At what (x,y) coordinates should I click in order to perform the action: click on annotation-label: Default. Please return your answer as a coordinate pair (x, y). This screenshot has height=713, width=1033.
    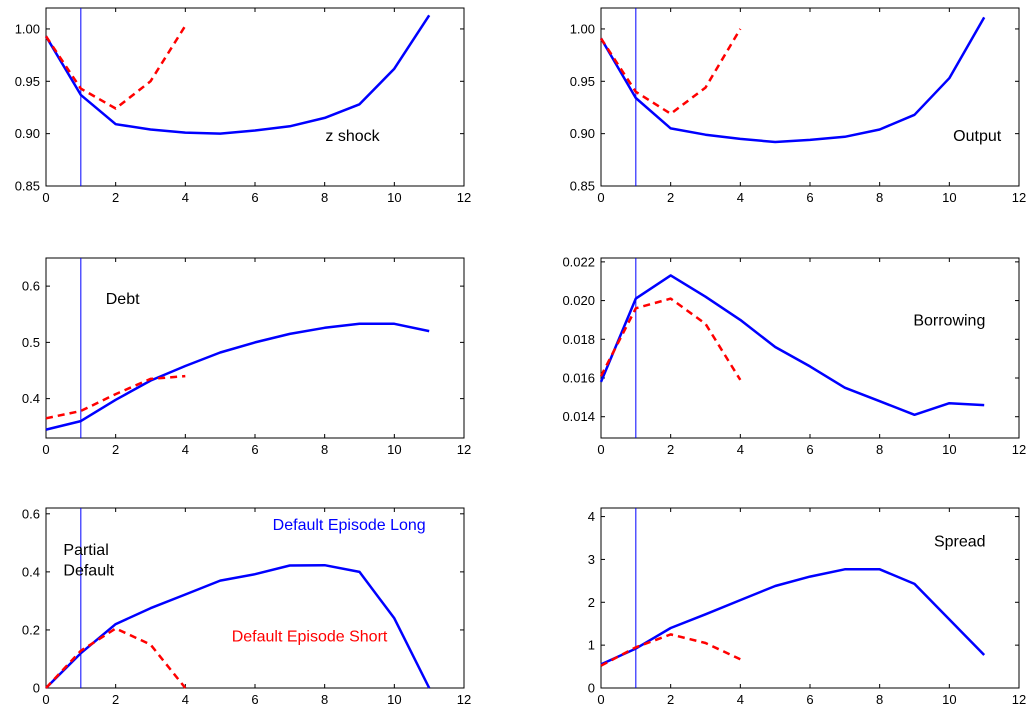
    Looking at the image, I should click on (88, 570).